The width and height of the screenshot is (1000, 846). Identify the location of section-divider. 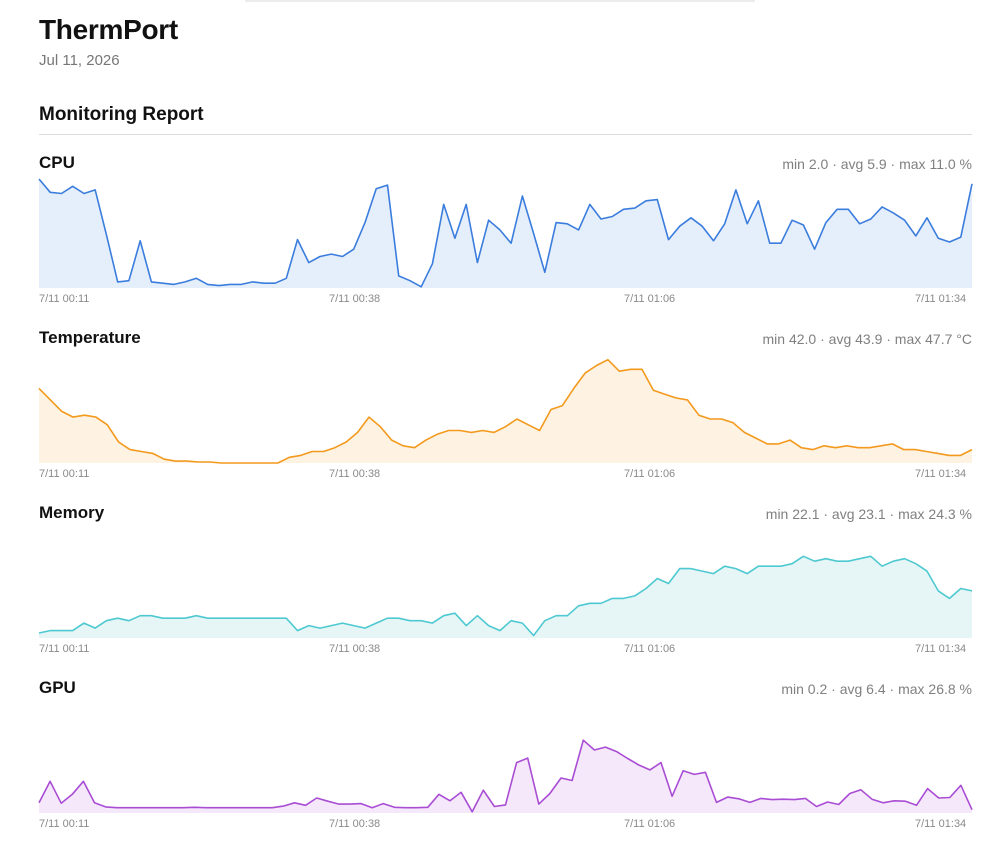
(505, 134).